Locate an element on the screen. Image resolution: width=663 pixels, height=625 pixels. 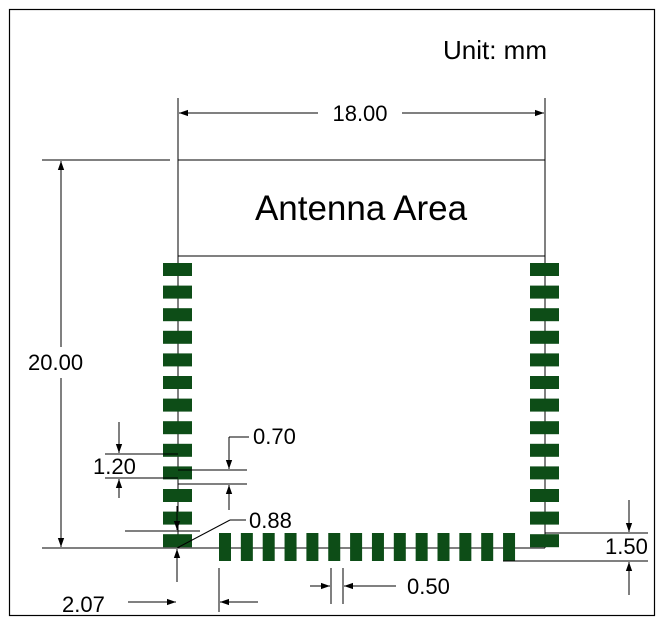
height-label: 20.00 is located at coordinates (55, 362).